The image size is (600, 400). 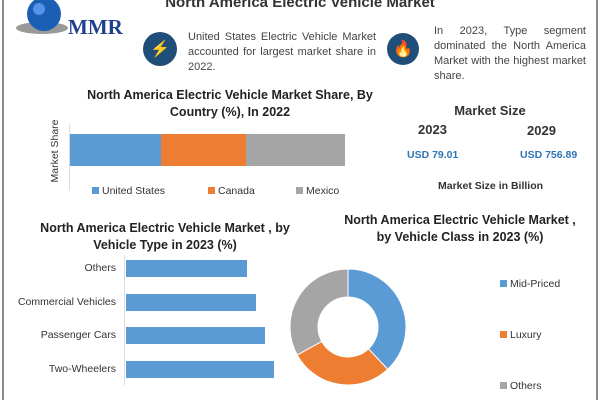 What do you see at coordinates (530, 284) in the screenshot?
I see `legend-mid-priced: Mid-Priced` at bounding box center [530, 284].